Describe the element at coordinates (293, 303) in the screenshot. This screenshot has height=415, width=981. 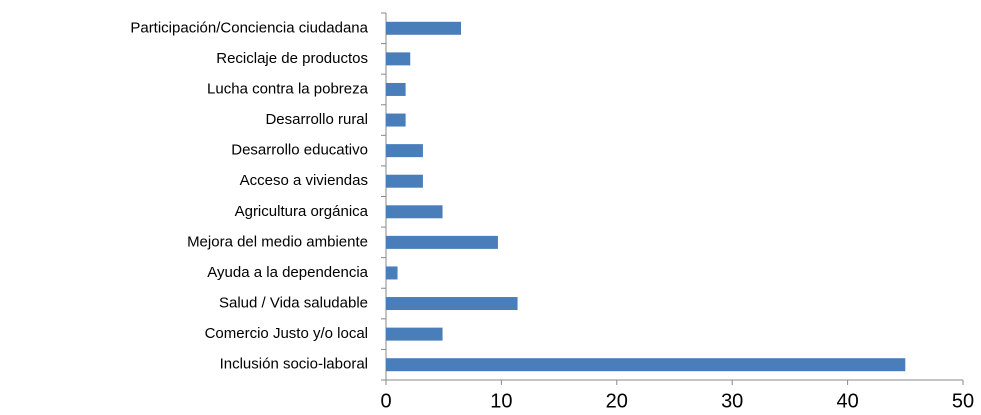
I see `y-tick-label: Salud / Vida saludable` at that location.